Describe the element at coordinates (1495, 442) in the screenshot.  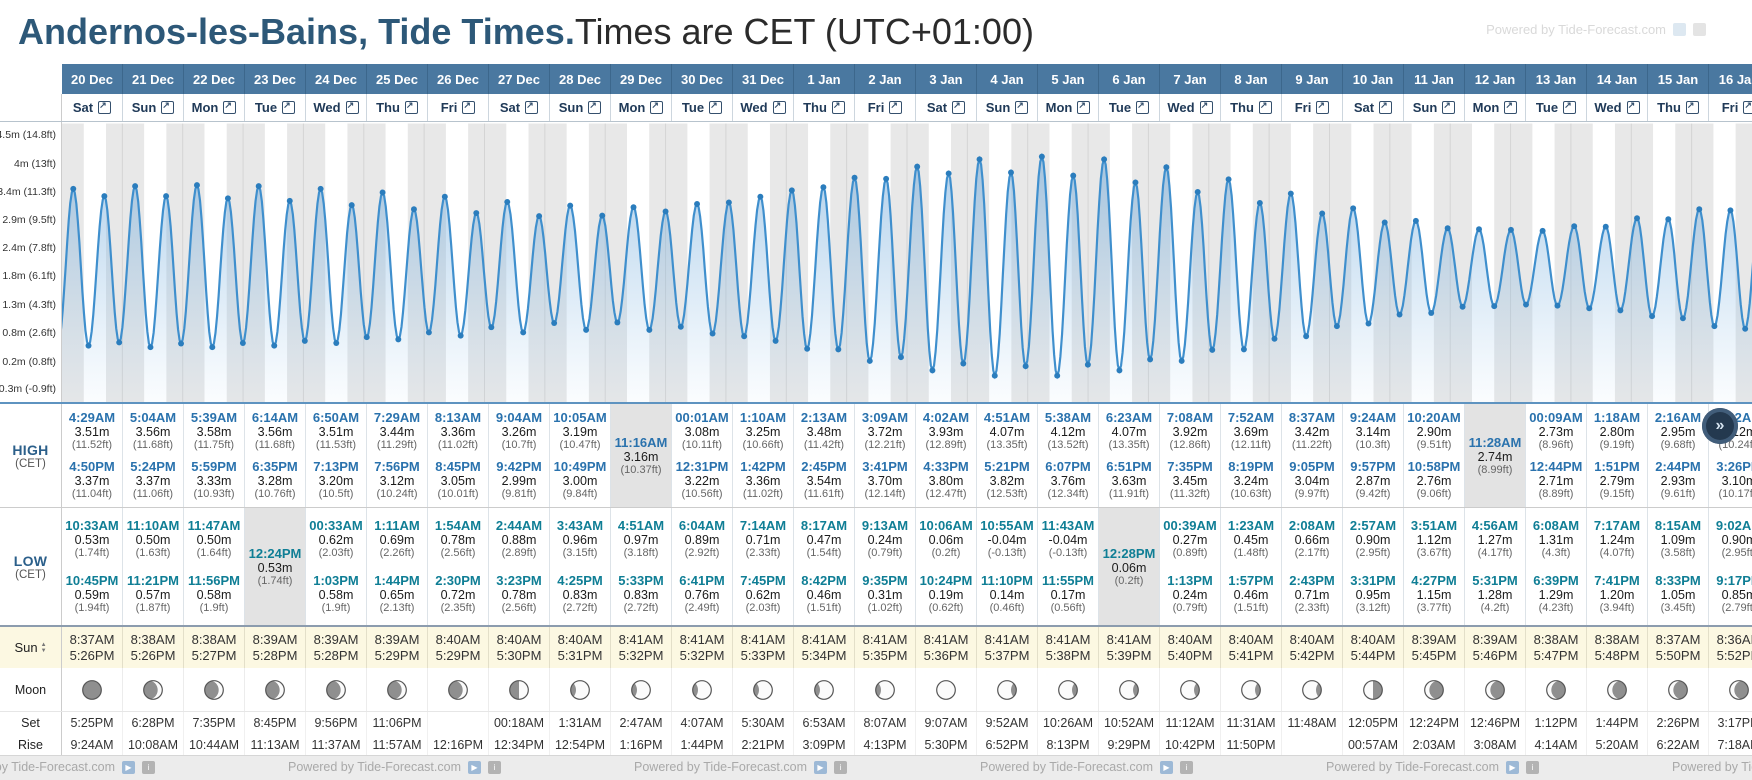
I see `tide-time: 11:28AM` at that location.